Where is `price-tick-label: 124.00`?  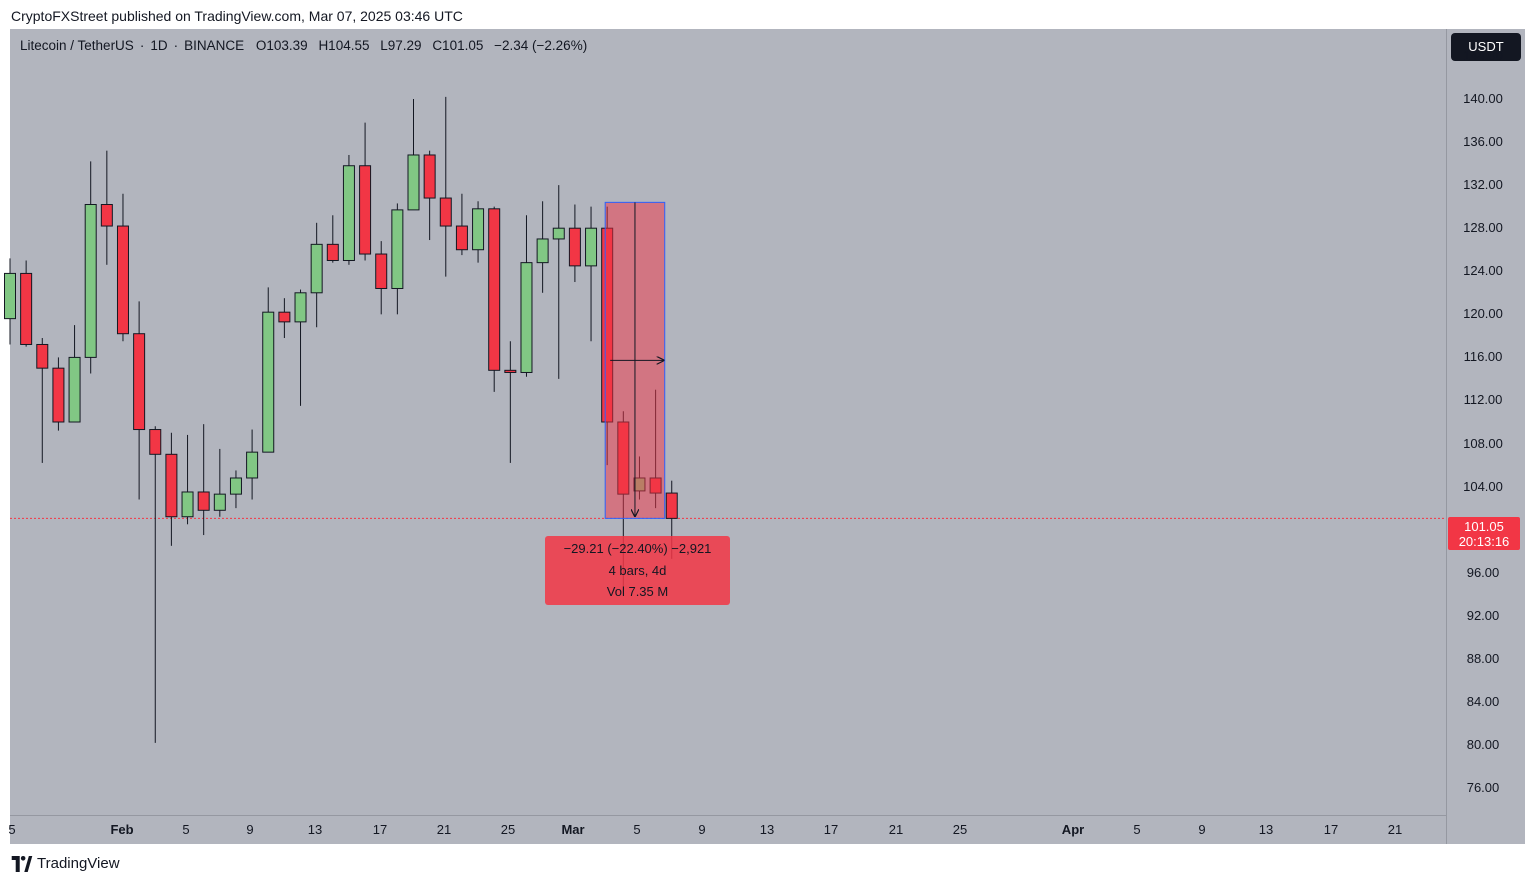
price-tick-label: 124.00 is located at coordinates (1483, 271).